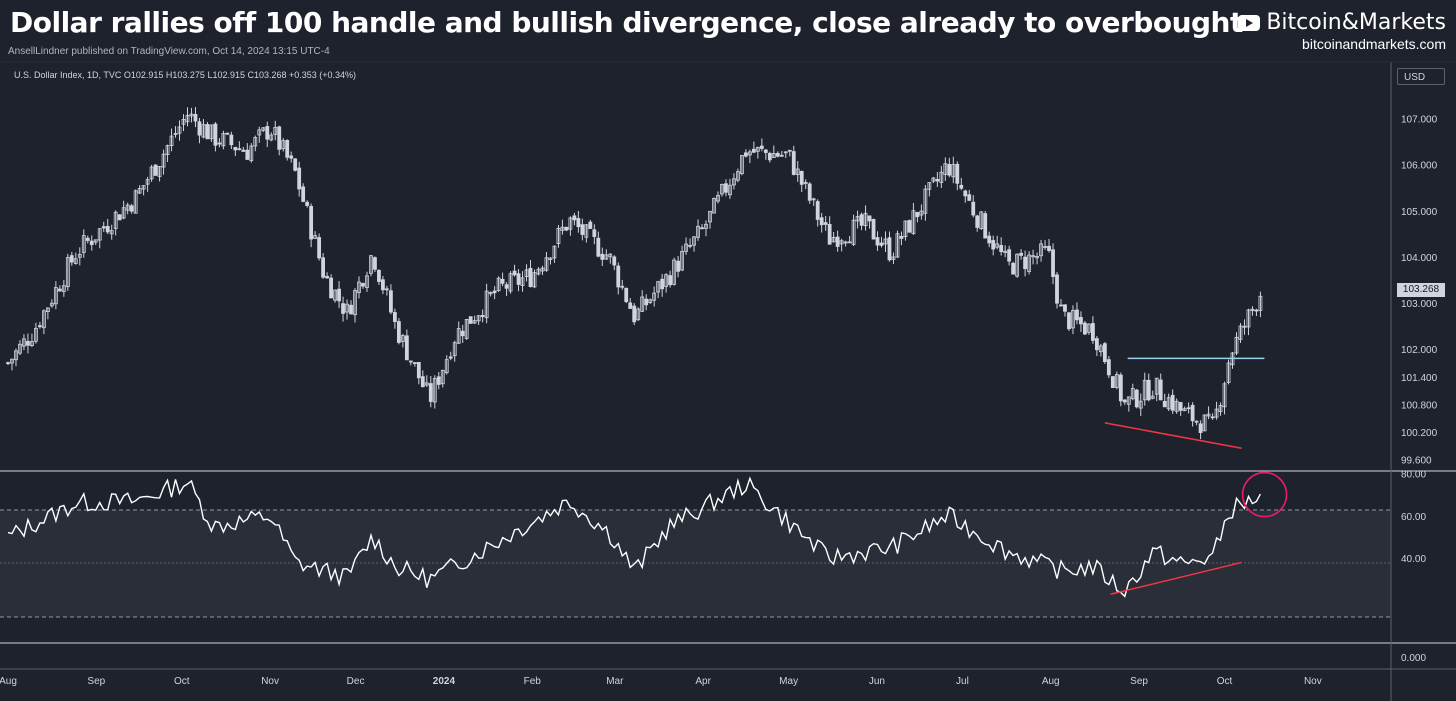  What do you see at coordinates (1419, 433) in the screenshot?
I see `price-tick-label: 100.200` at bounding box center [1419, 433].